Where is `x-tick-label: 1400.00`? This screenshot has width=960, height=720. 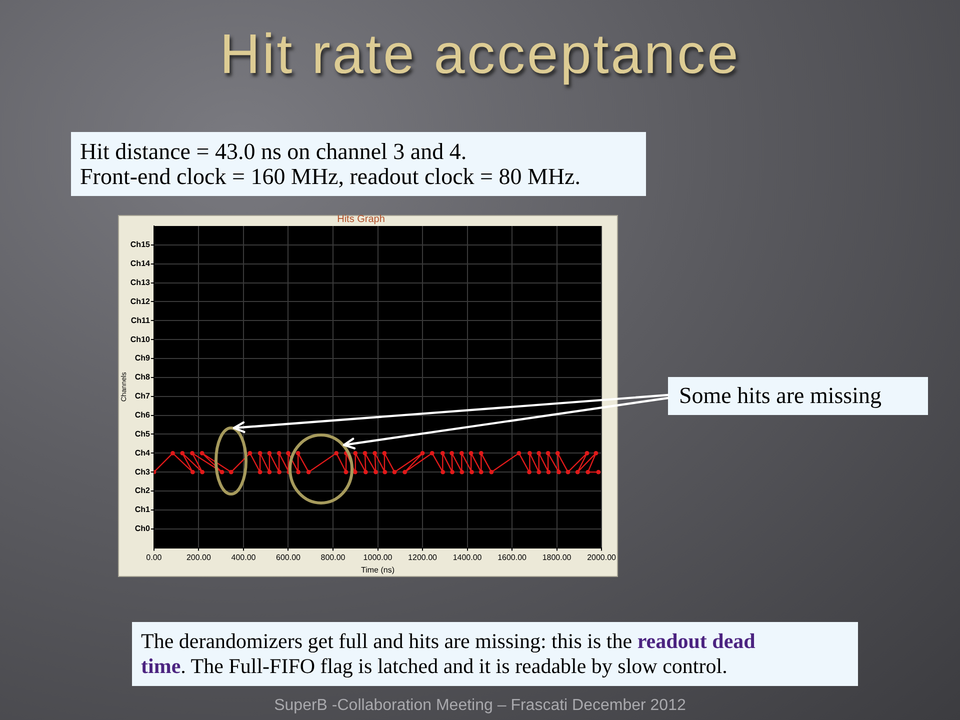 x-tick-label: 1400.00 is located at coordinates (467, 557).